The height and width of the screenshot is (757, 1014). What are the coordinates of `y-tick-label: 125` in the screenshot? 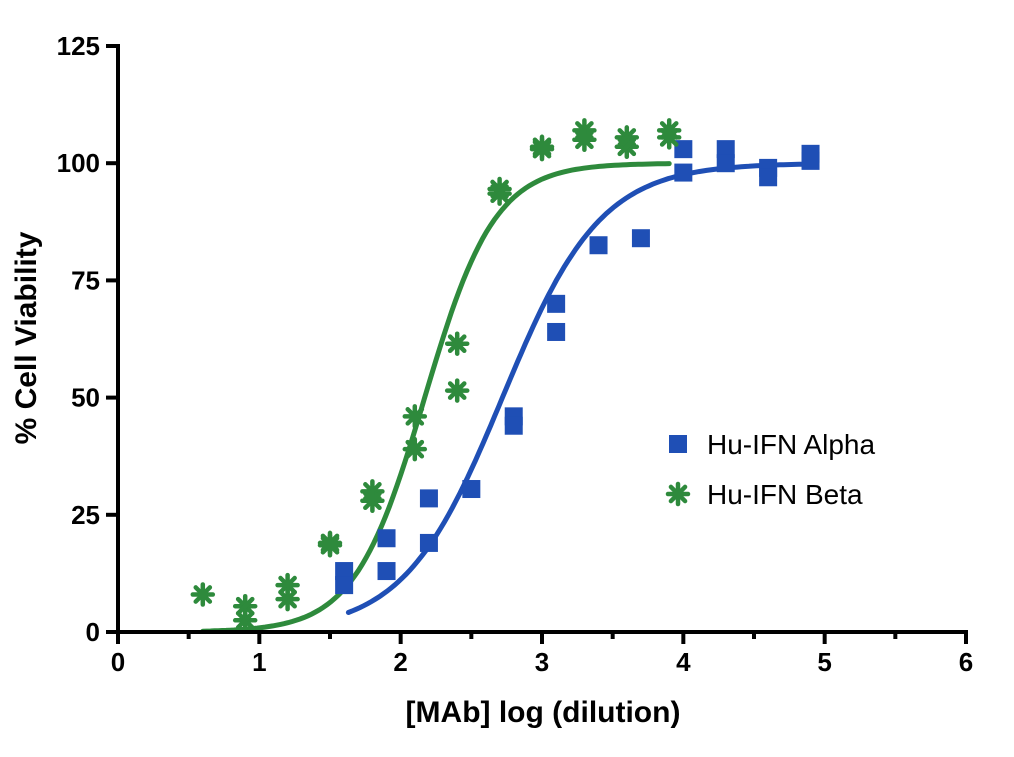 It's located at (78, 46).